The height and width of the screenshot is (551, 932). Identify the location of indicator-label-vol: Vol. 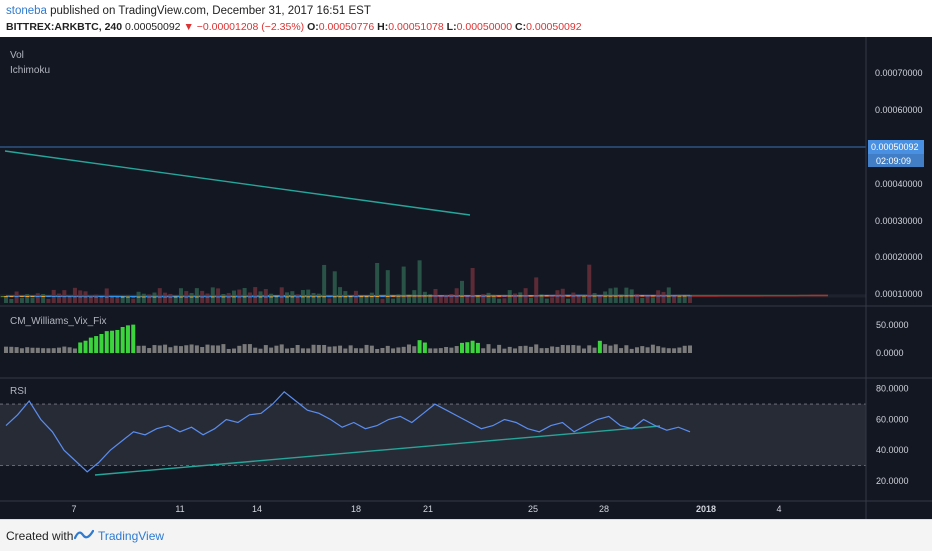
(17, 55).